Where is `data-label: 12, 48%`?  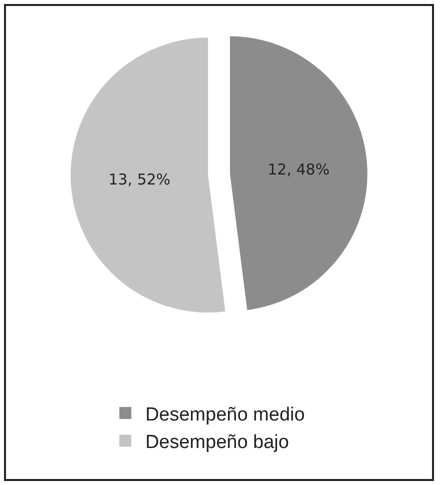 data-label: 12, 48% is located at coordinates (299, 169).